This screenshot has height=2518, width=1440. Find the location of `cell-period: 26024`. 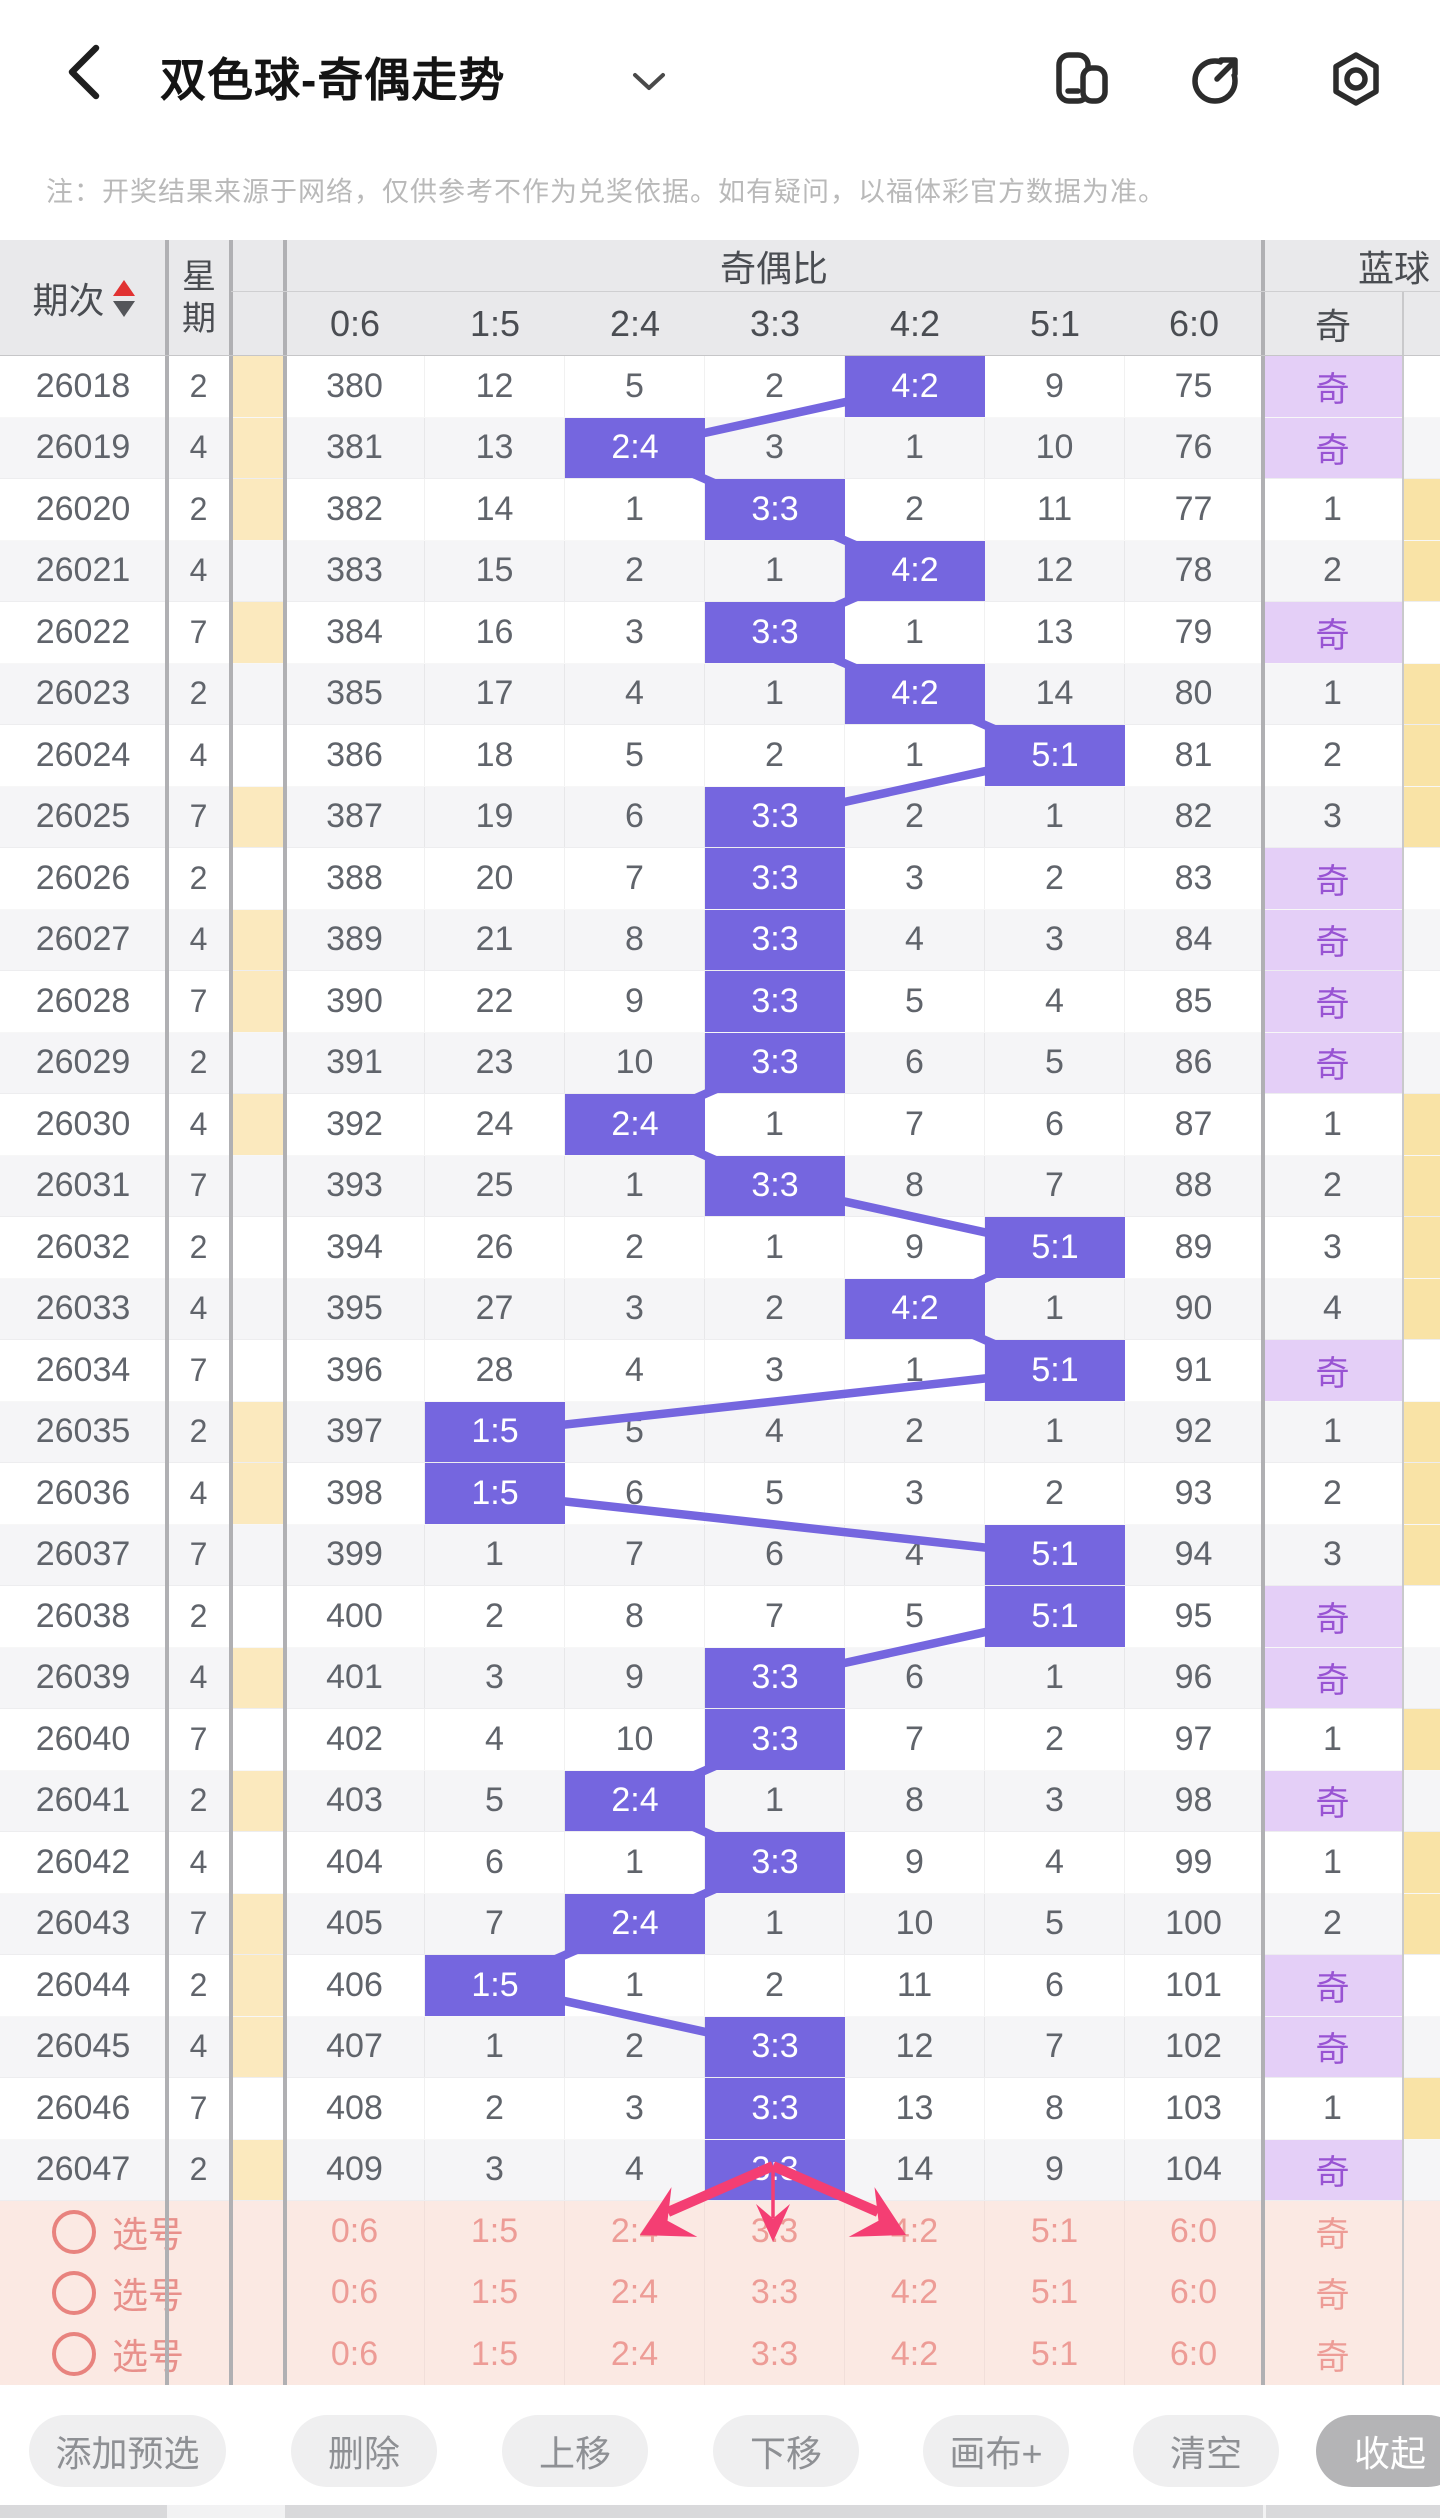

cell-period: 26024 is located at coordinates (83, 755).